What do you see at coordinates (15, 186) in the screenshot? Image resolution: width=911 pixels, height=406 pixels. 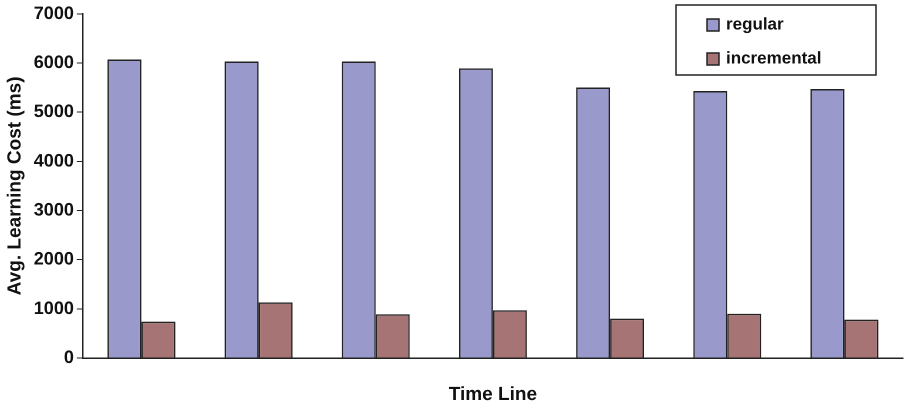 I see `y-axis-title: Avg. Learning Cost (ms)` at bounding box center [15, 186].